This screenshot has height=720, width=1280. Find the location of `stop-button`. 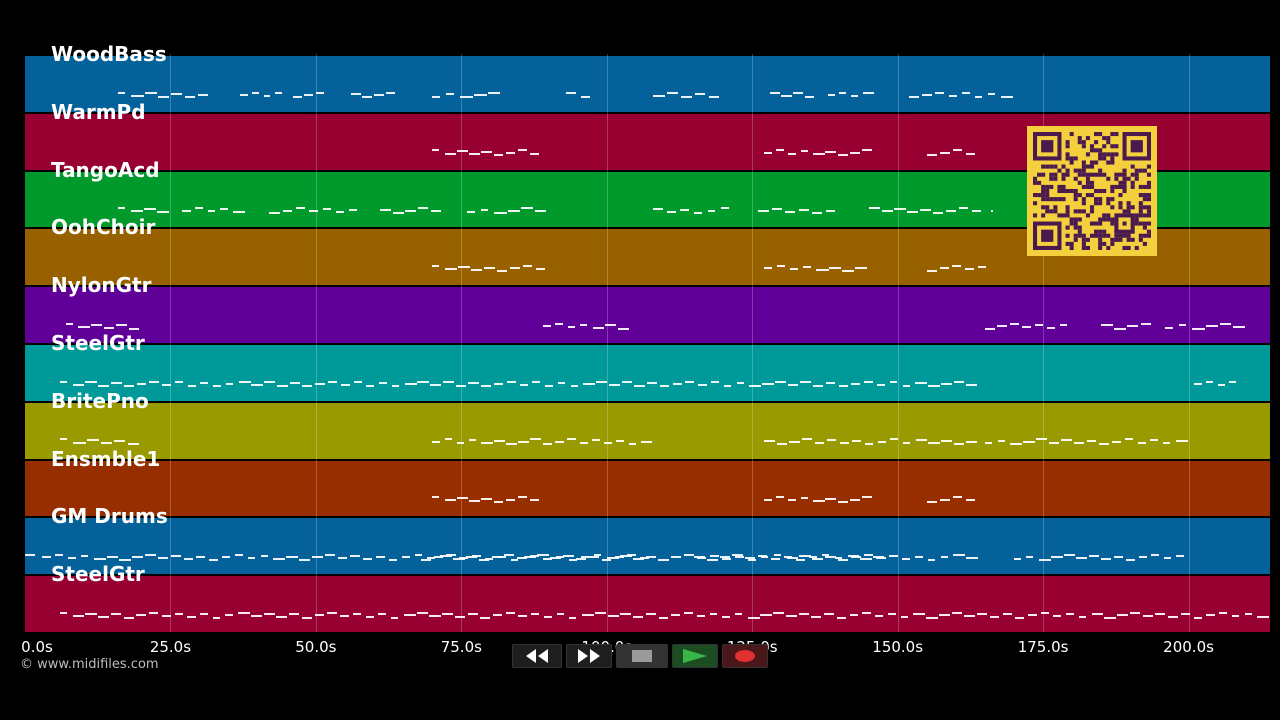

stop-button is located at coordinates (642, 656).